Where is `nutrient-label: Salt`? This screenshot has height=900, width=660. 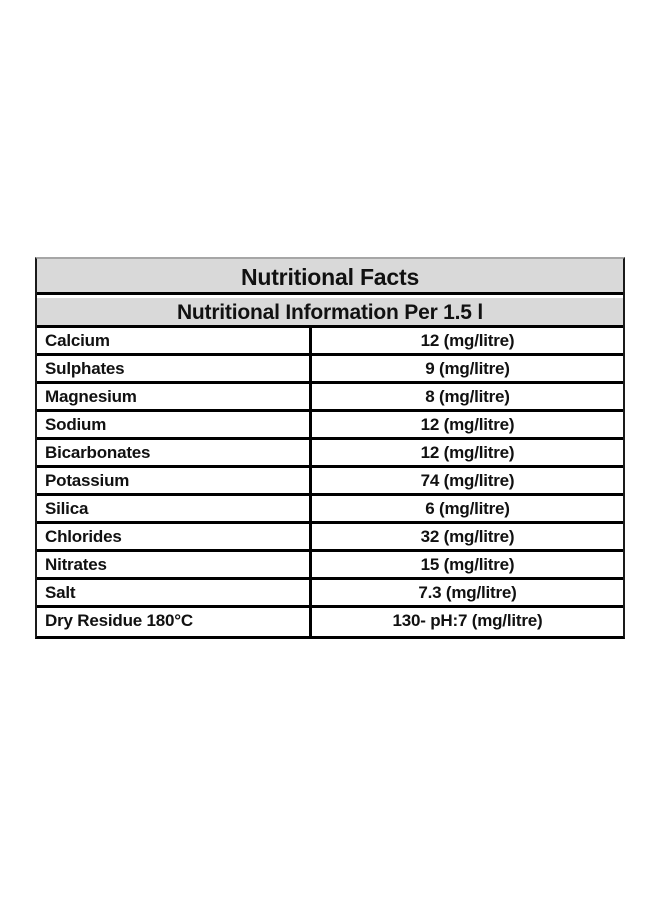 nutrient-label: Salt is located at coordinates (60, 592).